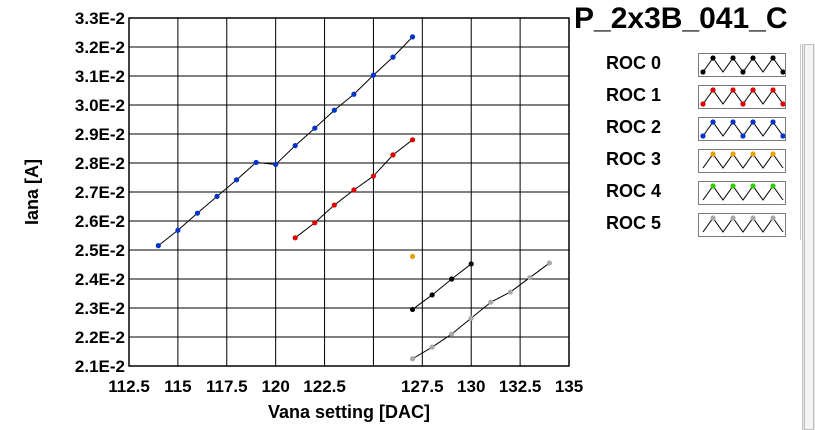 Image resolution: width=815 pixels, height=430 pixels. What do you see at coordinates (422, 386) in the screenshot?
I see `x-tick-label: 127.5` at bounding box center [422, 386].